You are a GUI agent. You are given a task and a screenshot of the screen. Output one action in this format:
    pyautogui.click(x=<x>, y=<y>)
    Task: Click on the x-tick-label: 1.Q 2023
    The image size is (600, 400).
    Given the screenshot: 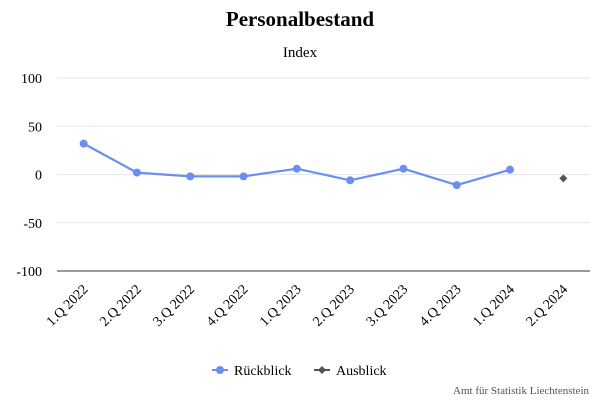 What is the action you would take?
    pyautogui.click(x=280, y=305)
    